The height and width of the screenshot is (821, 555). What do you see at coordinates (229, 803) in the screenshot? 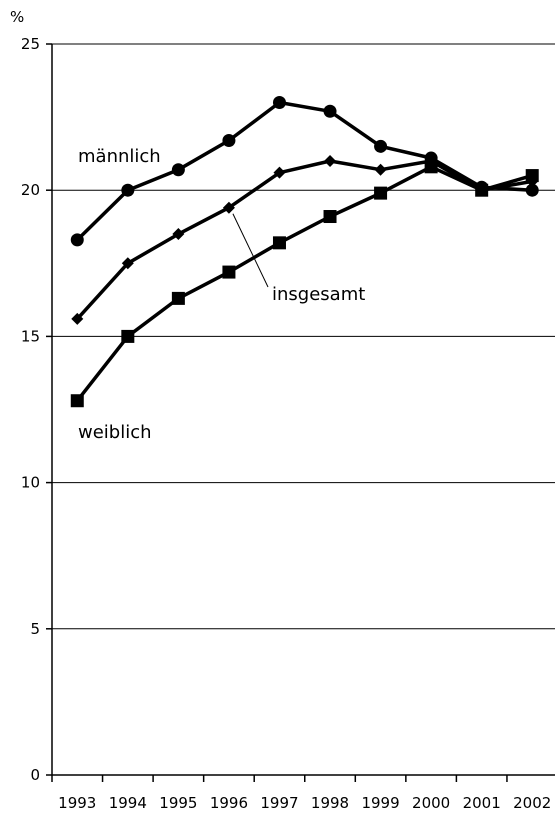
I see `x-tick-label-1996: 1996` at bounding box center [229, 803].